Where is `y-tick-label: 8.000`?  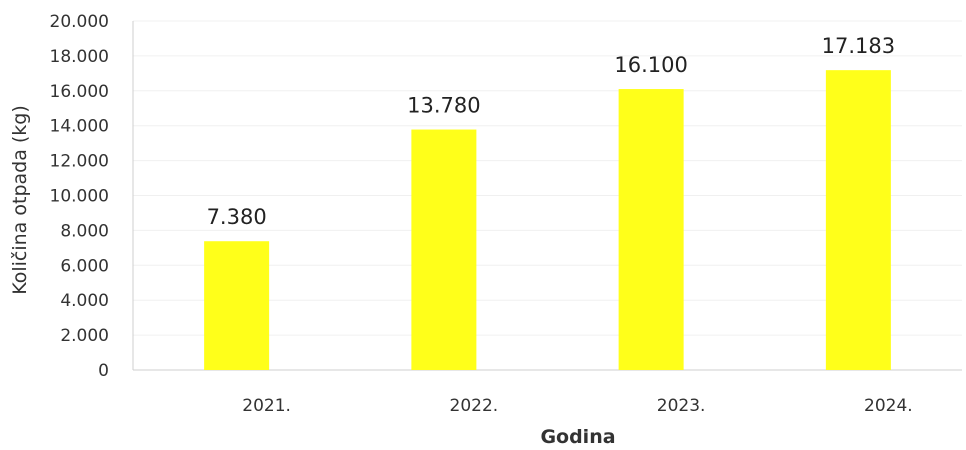
y-tick-label: 8.000 is located at coordinates (84, 231).